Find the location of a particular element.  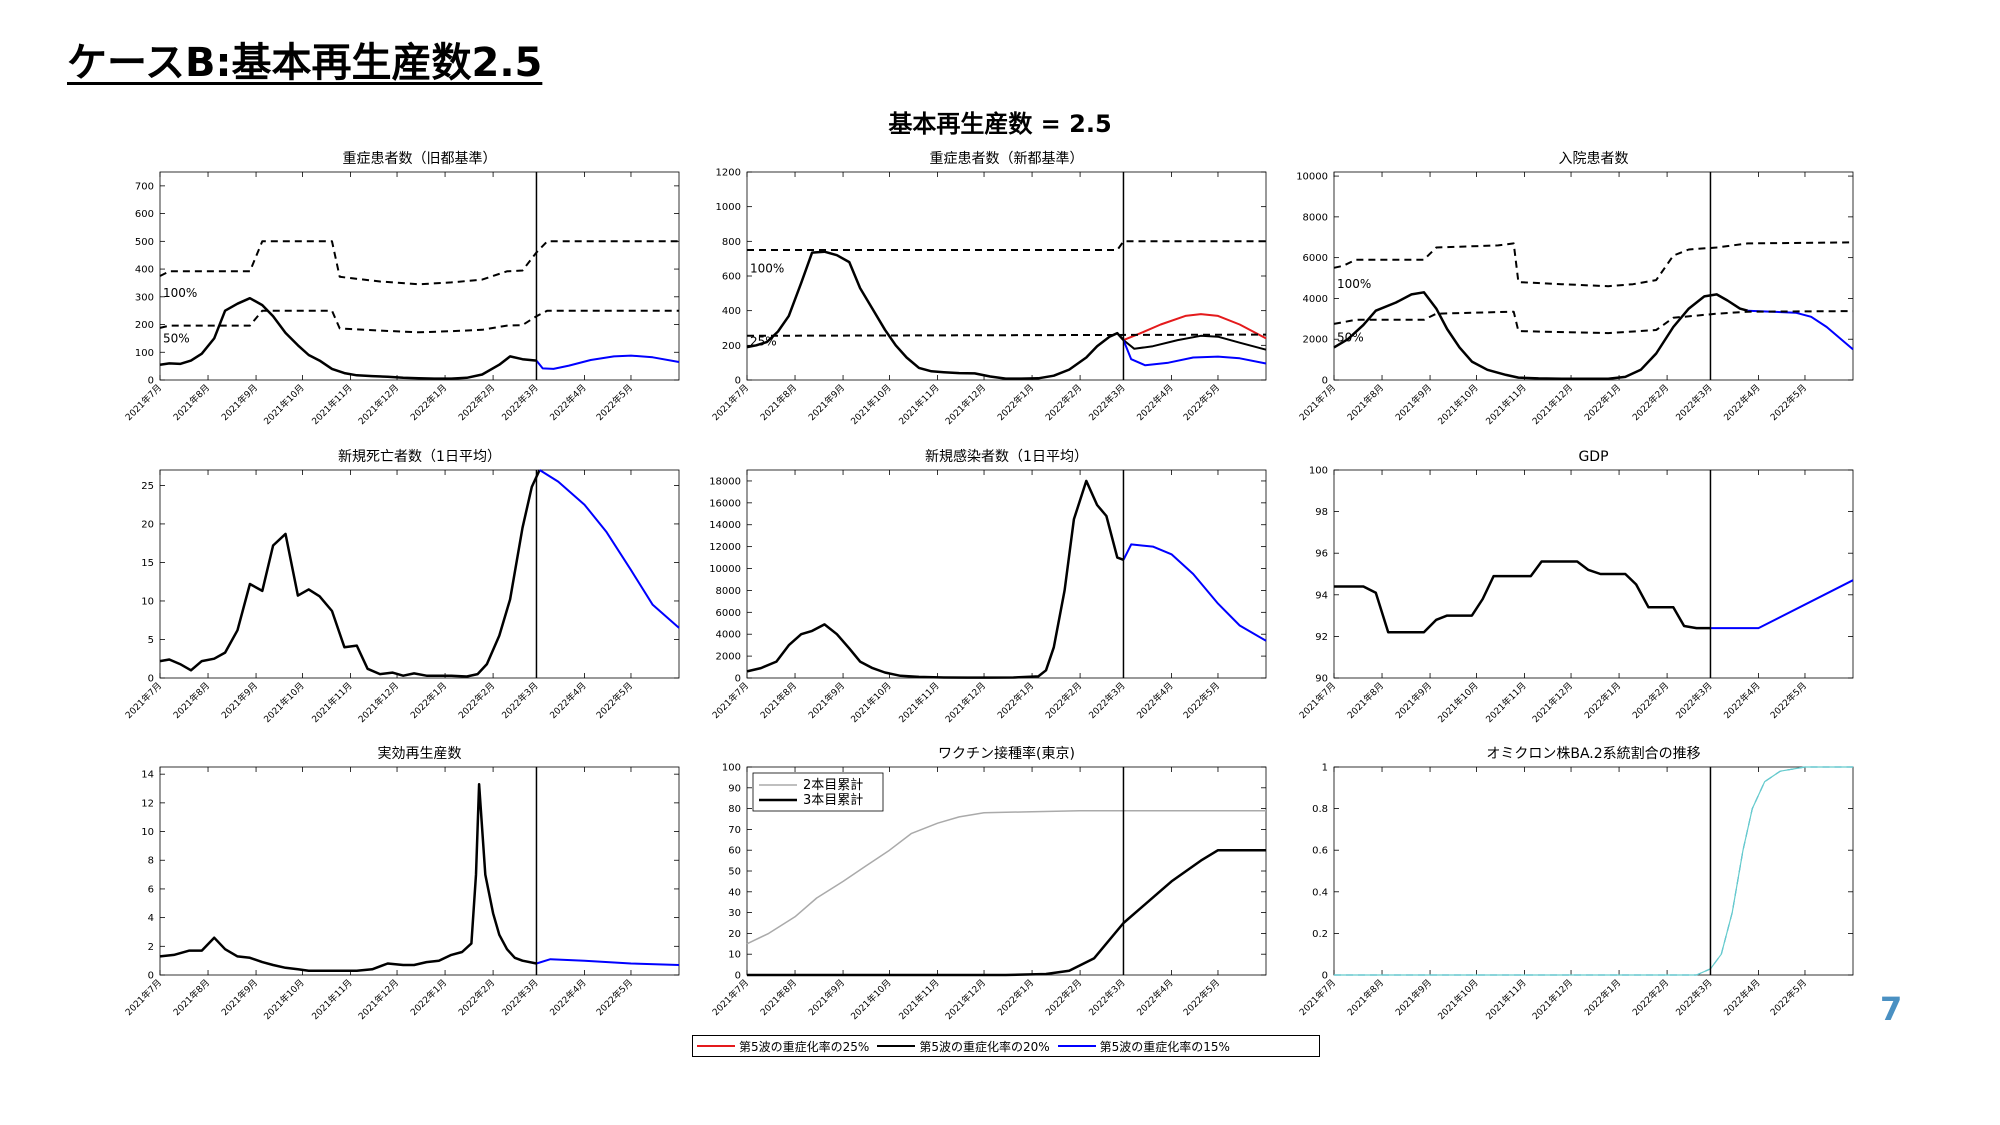

chart-title: 新規感染者数（1日平均） is located at coordinates (1006, 456).